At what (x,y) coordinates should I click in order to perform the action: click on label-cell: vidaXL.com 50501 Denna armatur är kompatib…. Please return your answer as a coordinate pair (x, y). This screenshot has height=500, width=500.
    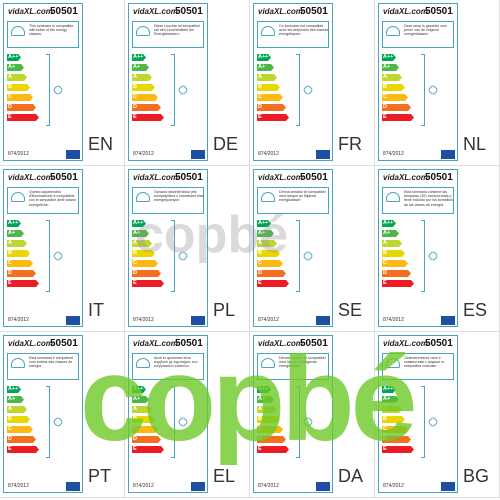
    Looking at the image, I should click on (312, 249).